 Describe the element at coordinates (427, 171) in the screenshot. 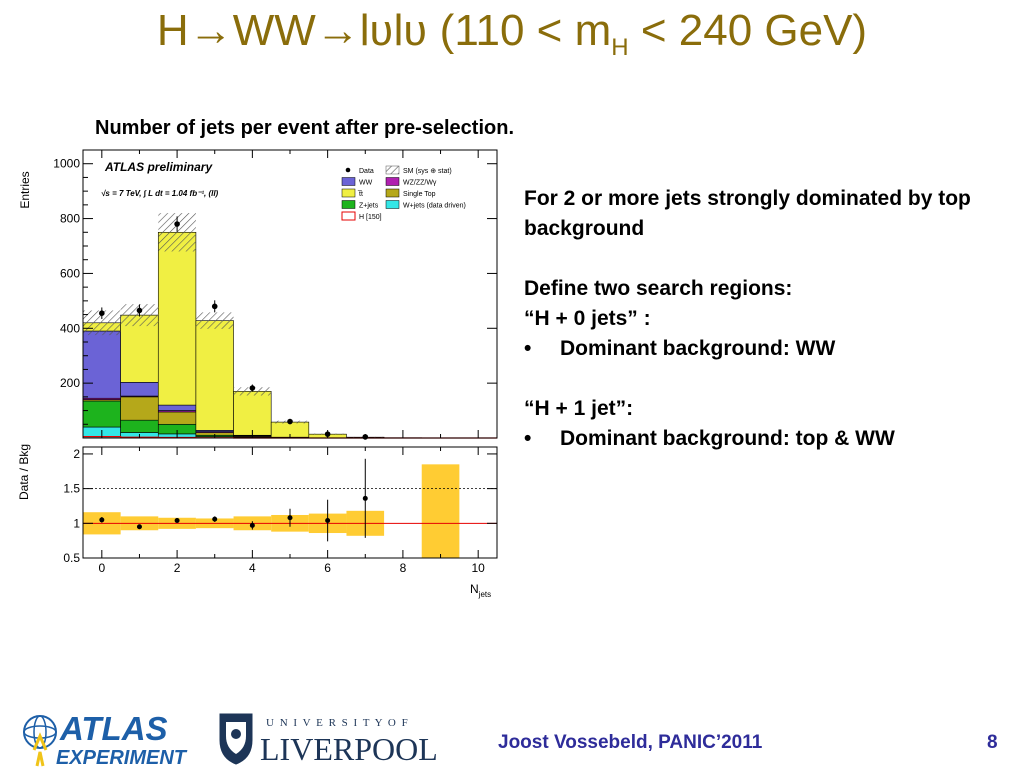

I see `legend-sm-sys-stat--label: SM (sys ⊕ stat)` at that location.